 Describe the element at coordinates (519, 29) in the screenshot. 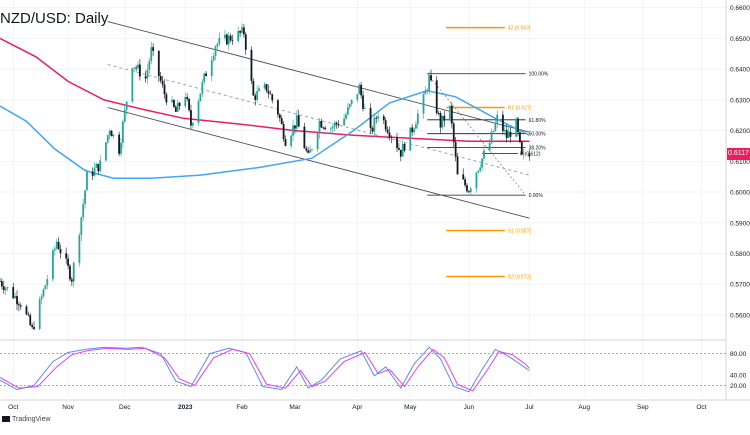

I see `pivot-level-label: 42 (0.653)` at that location.